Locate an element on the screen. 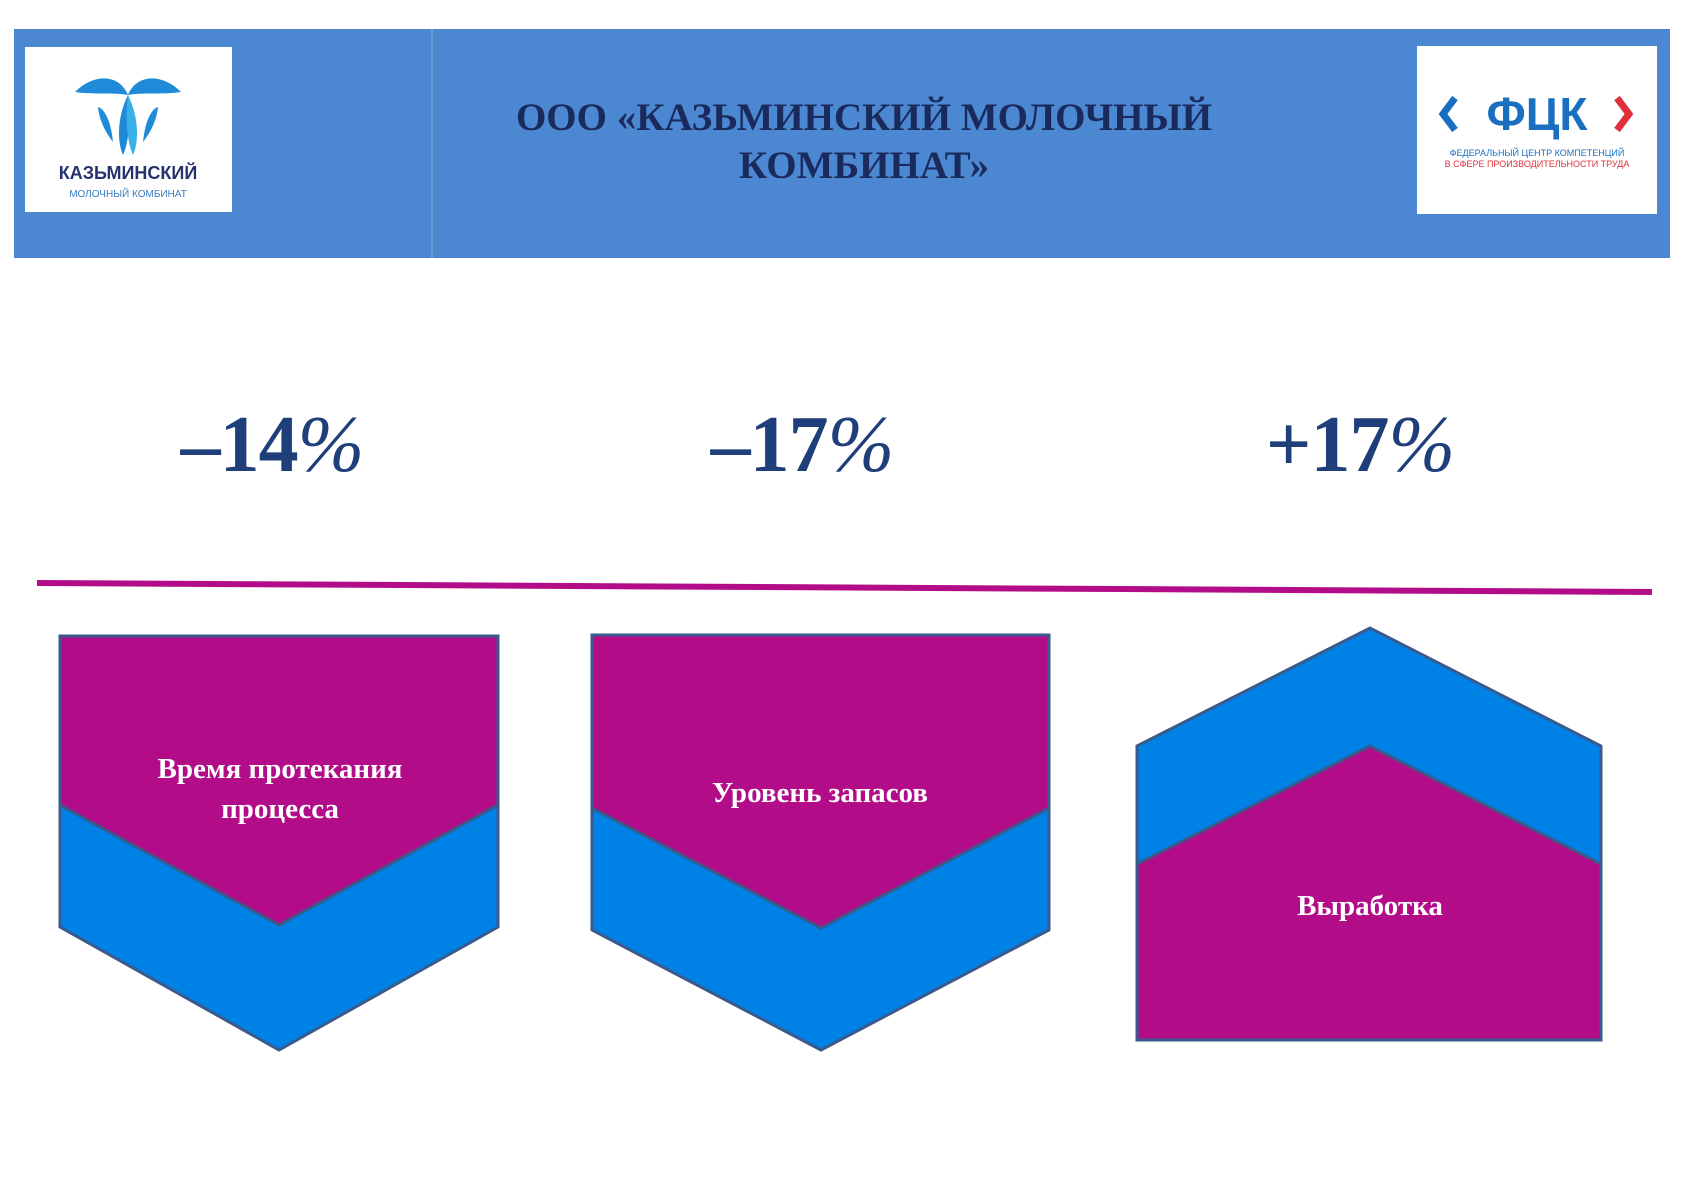 The height and width of the screenshot is (1191, 1684). down-arrow-inventory is located at coordinates (820, 842).